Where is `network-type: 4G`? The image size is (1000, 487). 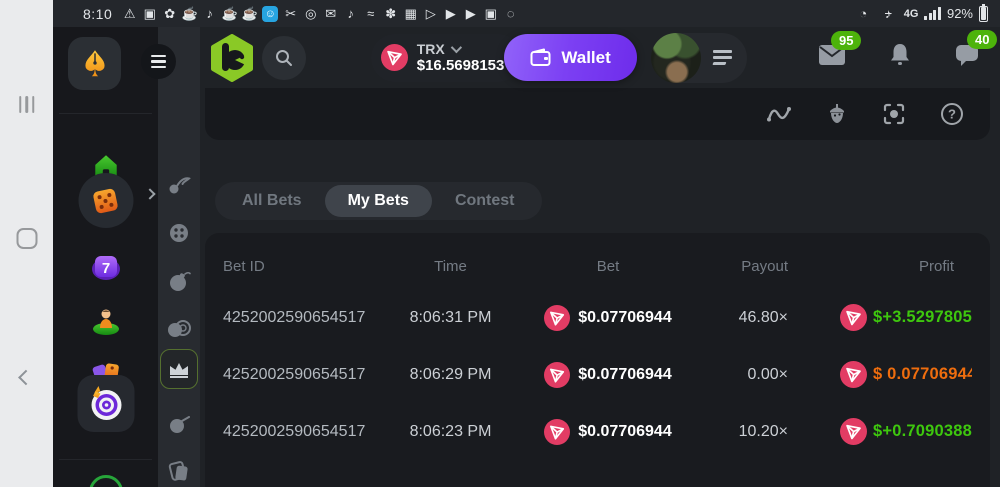 network-type: 4G is located at coordinates (911, 13).